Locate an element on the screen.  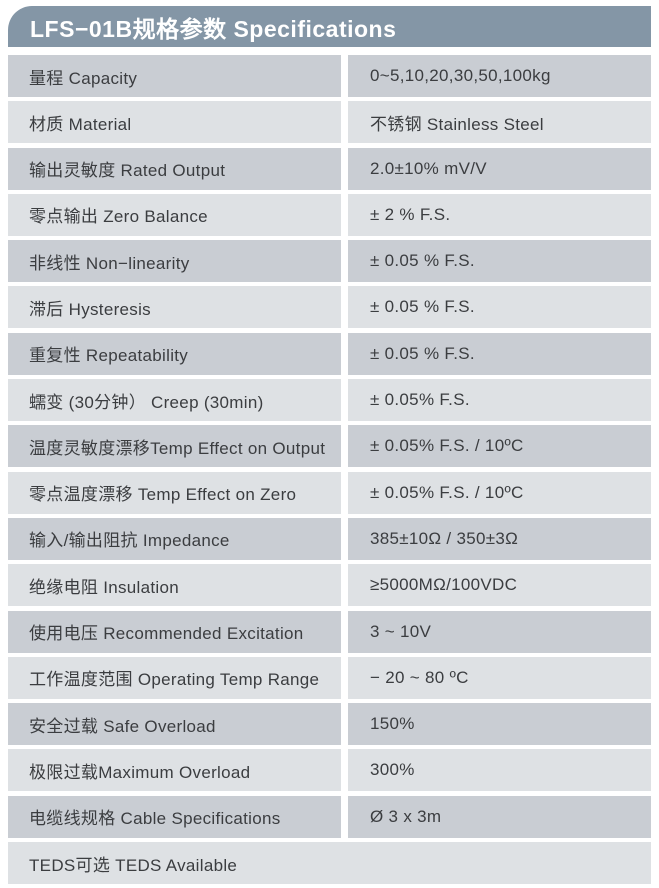
table-row: TEDS可选 TEDS Available is located at coordinates (329, 863).